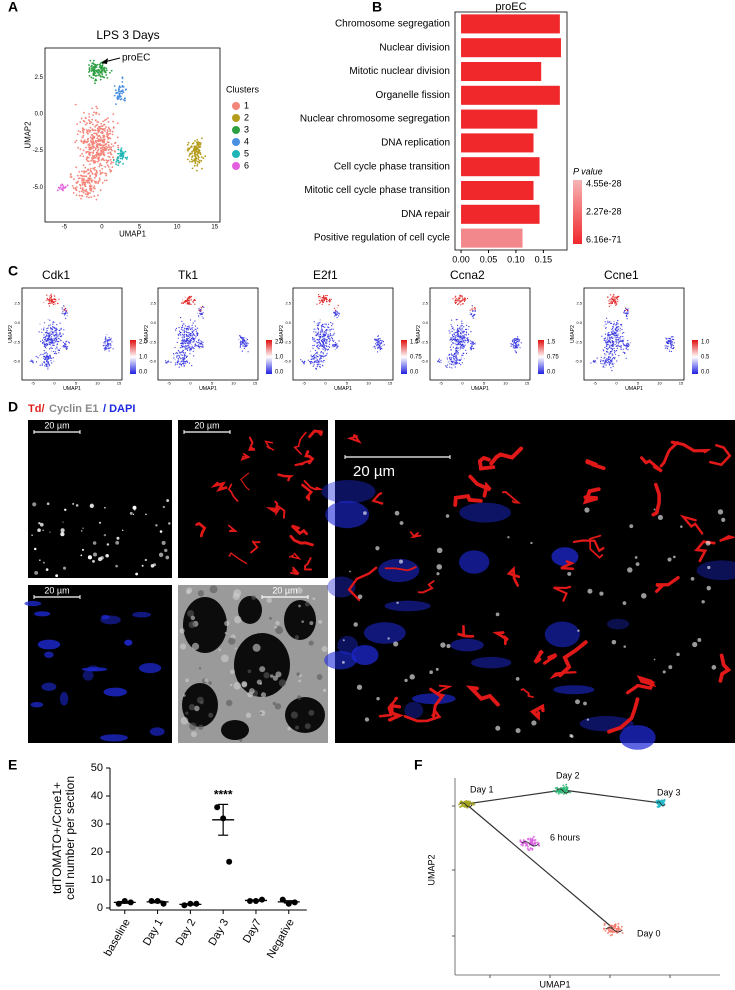  Describe the element at coordinates (634, 334) in the screenshot. I see `plot-frame` at that location.